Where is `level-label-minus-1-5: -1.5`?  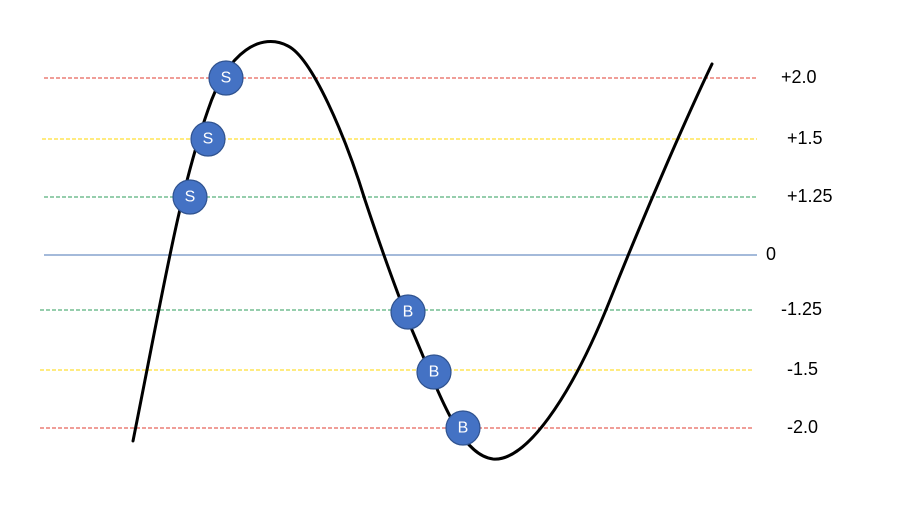 level-label-minus-1-5: -1.5 is located at coordinates (802, 369).